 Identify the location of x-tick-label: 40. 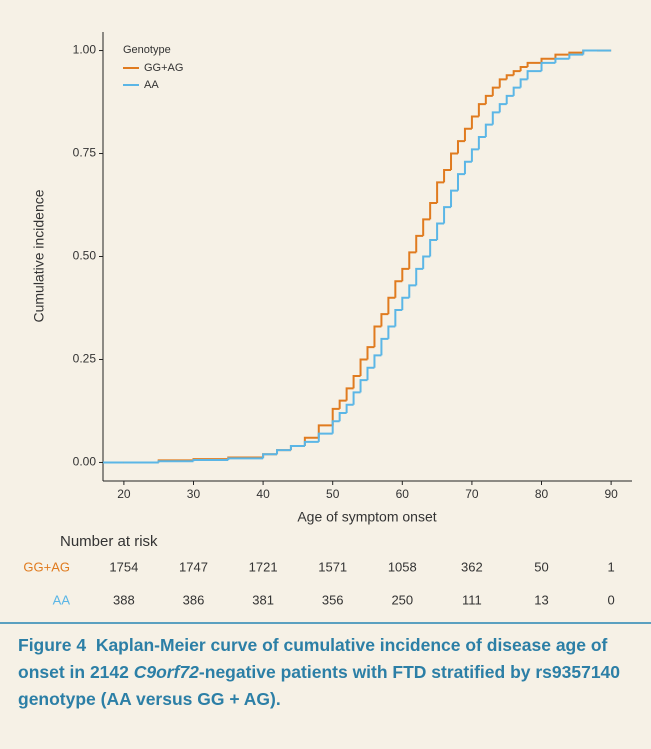
(263, 494).